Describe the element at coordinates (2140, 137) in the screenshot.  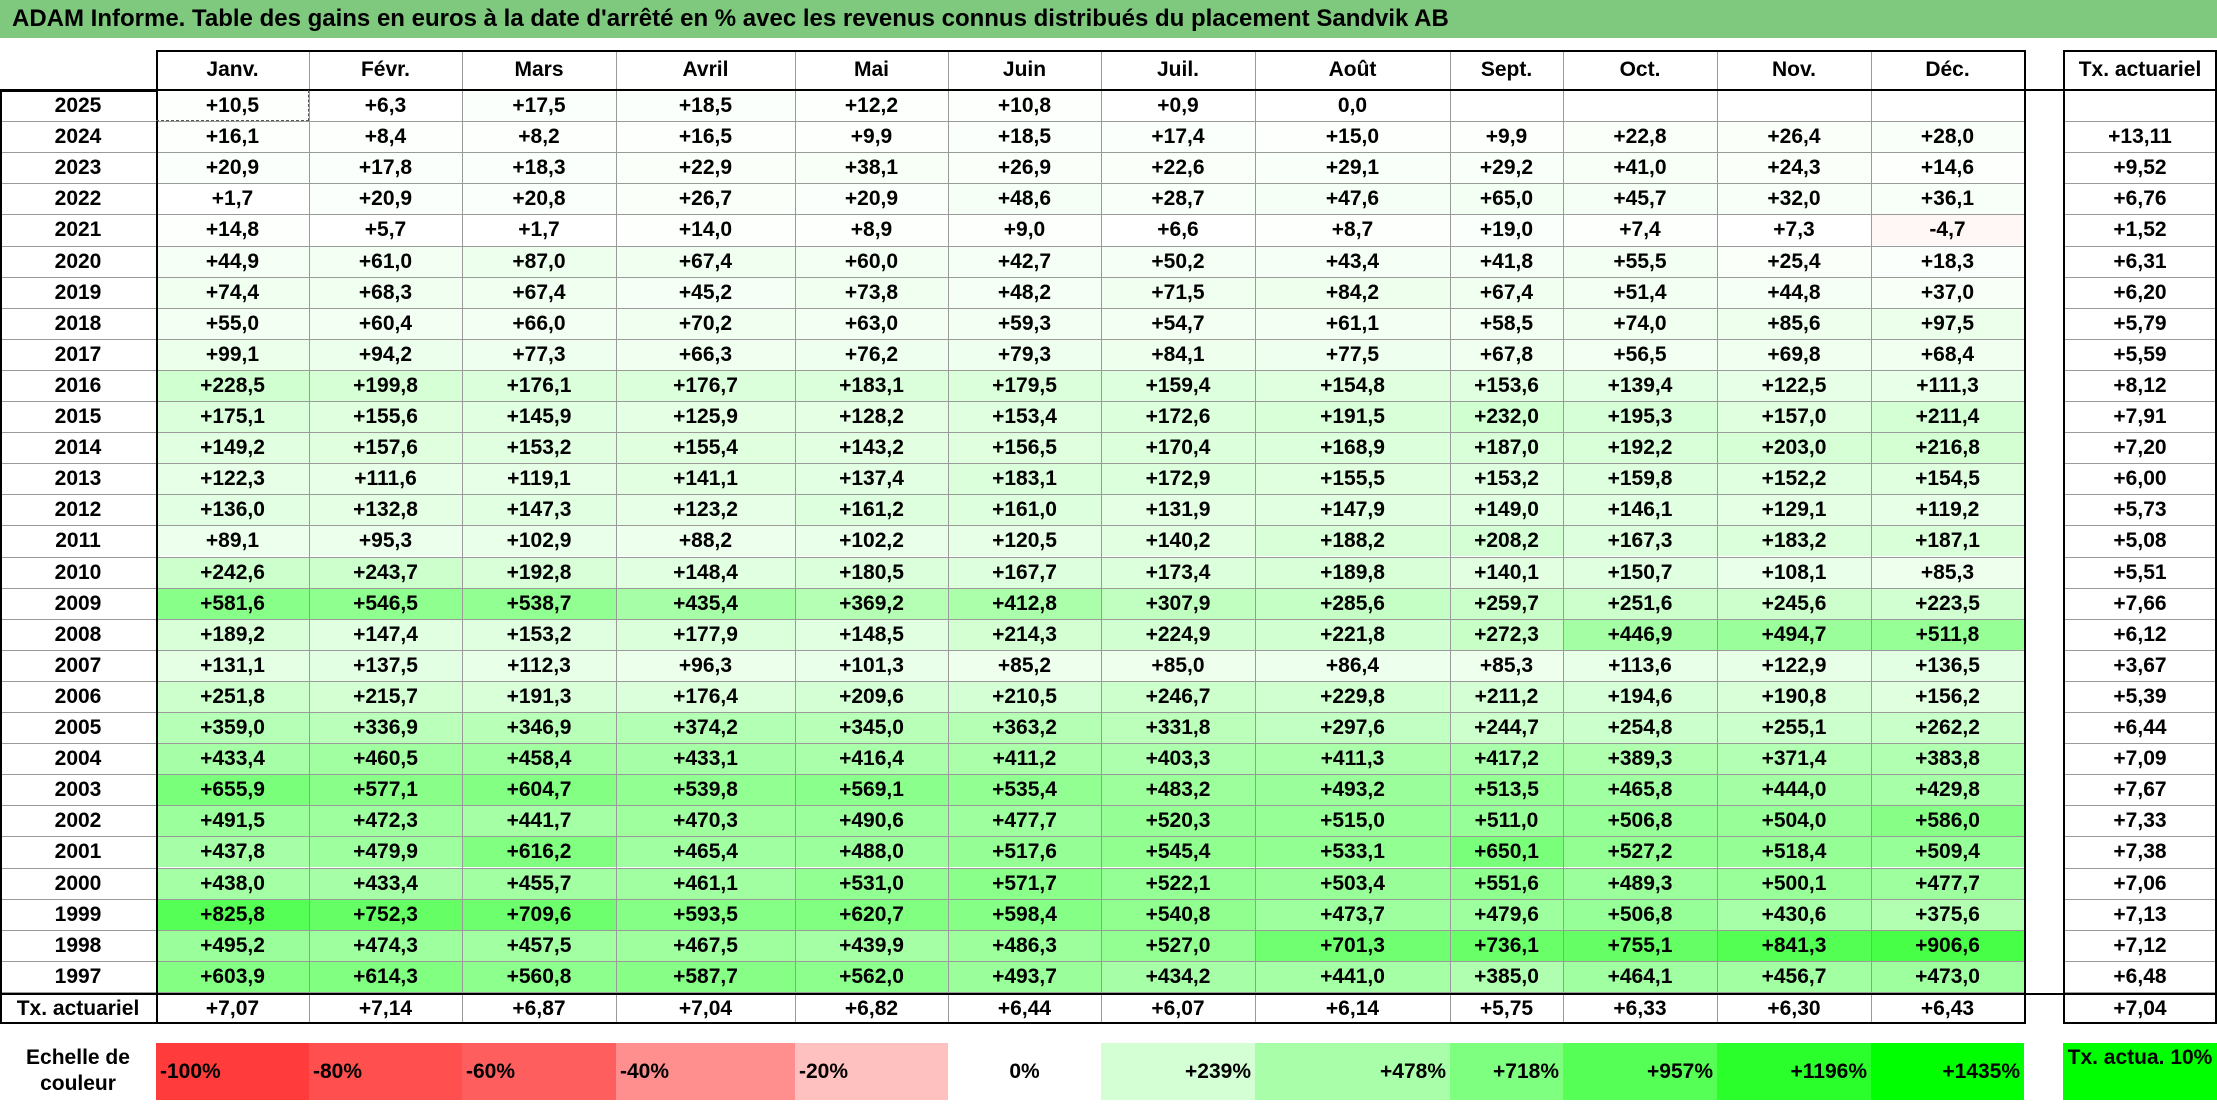
I see `rate-cell: +13,11` at that location.